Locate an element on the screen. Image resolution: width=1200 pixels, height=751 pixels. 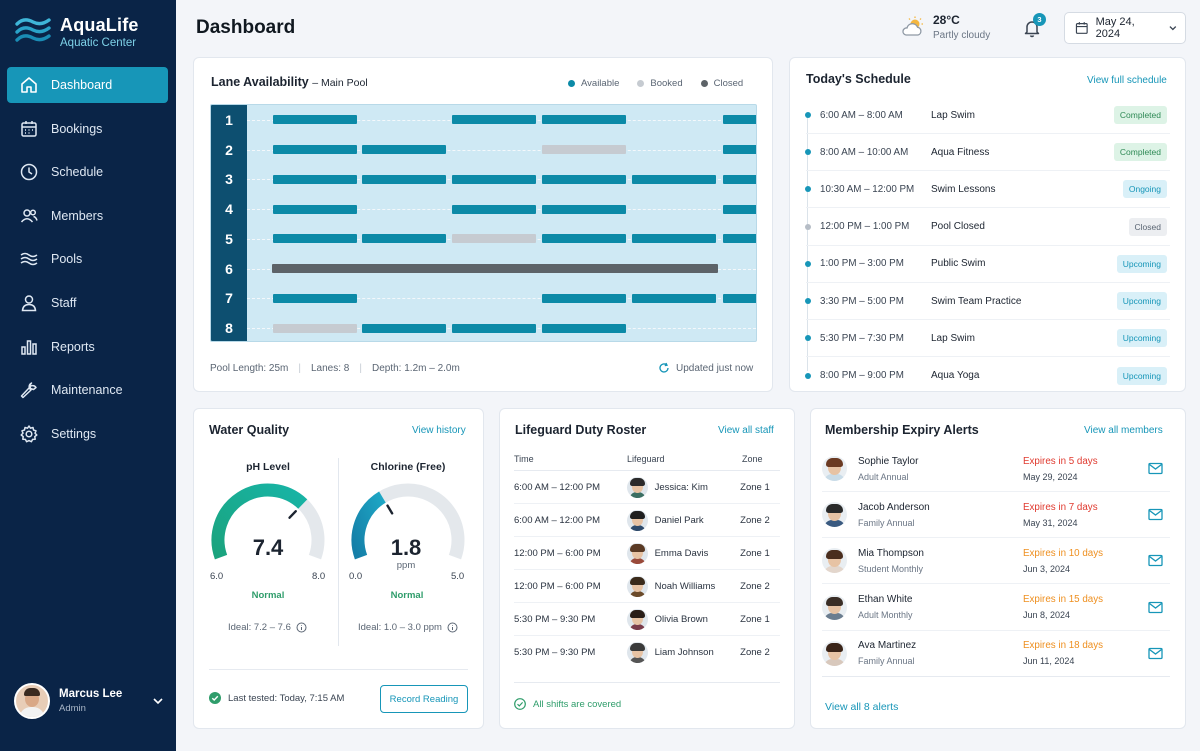
schedule-activity: Swim Lessons is located at coordinates (963, 189).